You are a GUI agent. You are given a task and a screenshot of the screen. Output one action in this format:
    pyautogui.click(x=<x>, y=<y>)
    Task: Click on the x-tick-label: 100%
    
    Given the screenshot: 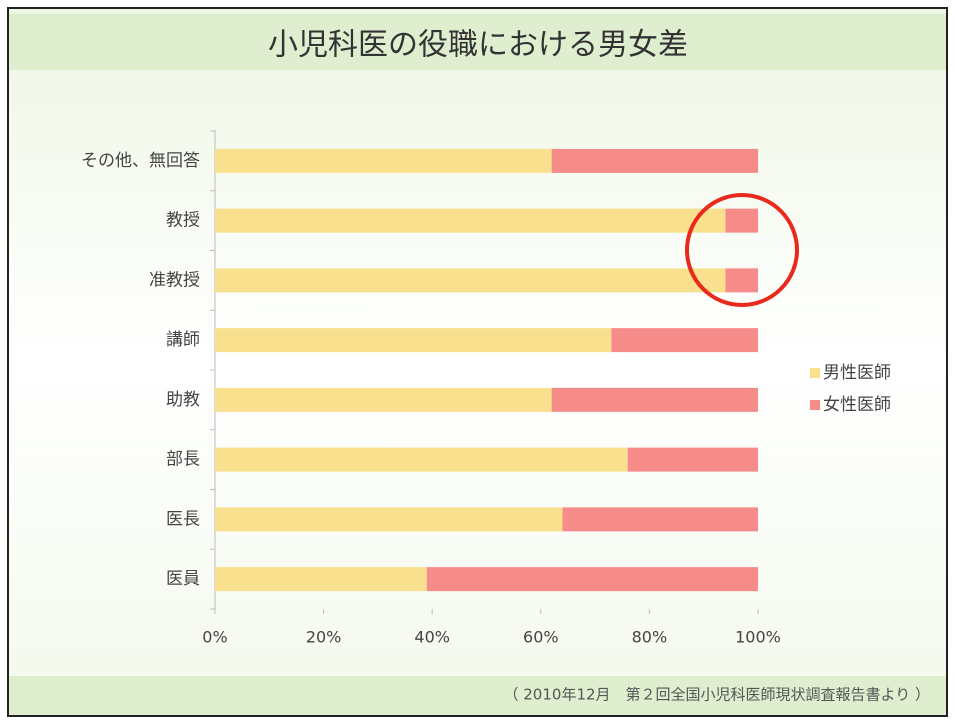 What is the action you would take?
    pyautogui.click(x=758, y=637)
    